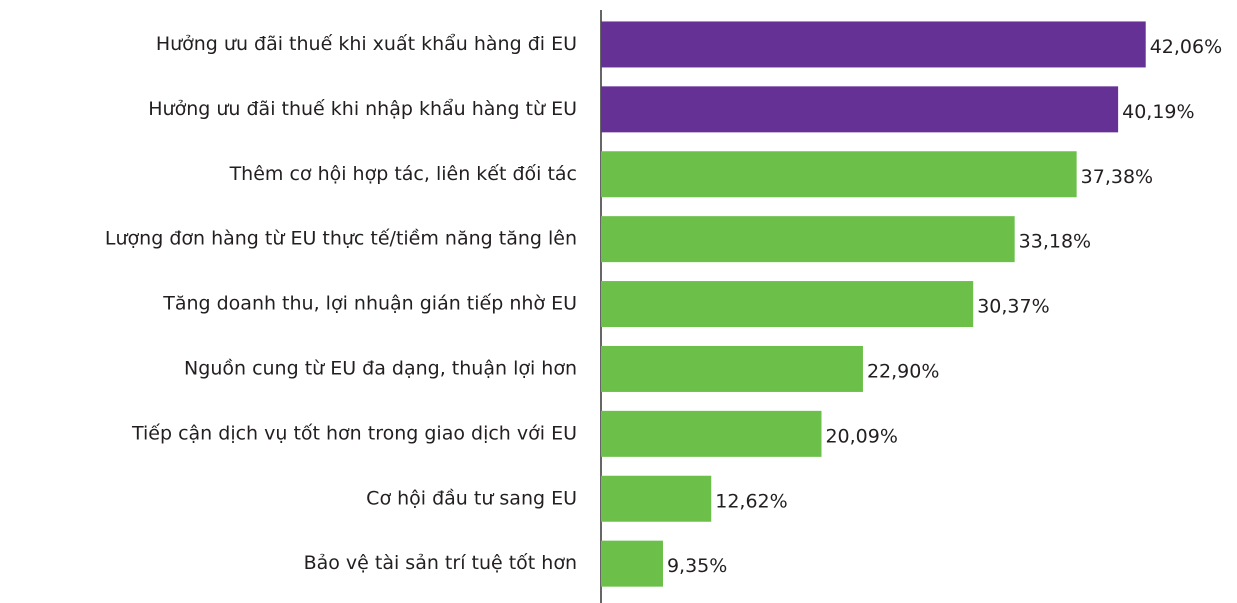 Image resolution: width=1237 pixels, height=603 pixels. What do you see at coordinates (1158, 112) in the screenshot?
I see `value-label: 40,19%` at bounding box center [1158, 112].